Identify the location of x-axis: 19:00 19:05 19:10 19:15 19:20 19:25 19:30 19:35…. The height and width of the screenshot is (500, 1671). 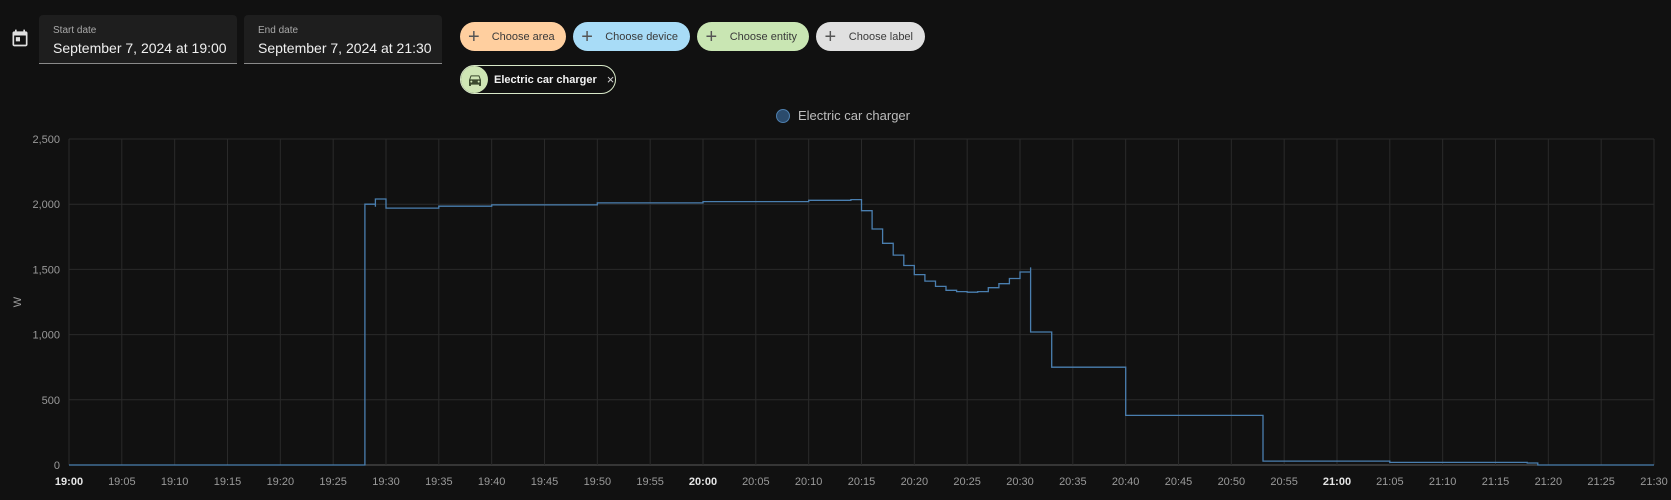
(861, 482).